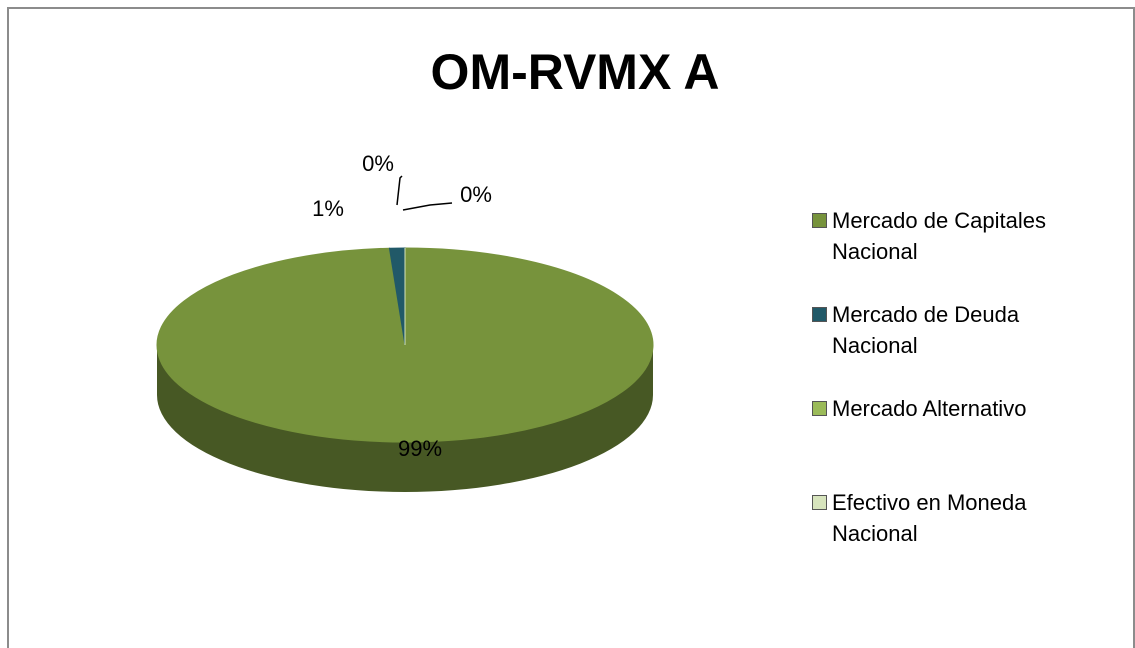 This screenshot has height=648, width=1135. I want to click on data-label: 99%, so click(420, 448).